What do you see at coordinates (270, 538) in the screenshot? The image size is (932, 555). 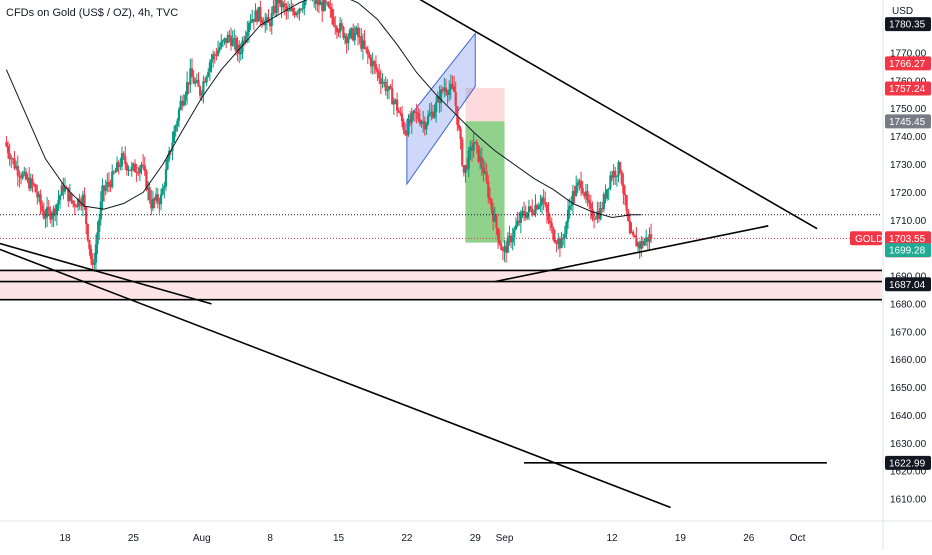 I see `time-tick-label: 8` at bounding box center [270, 538].